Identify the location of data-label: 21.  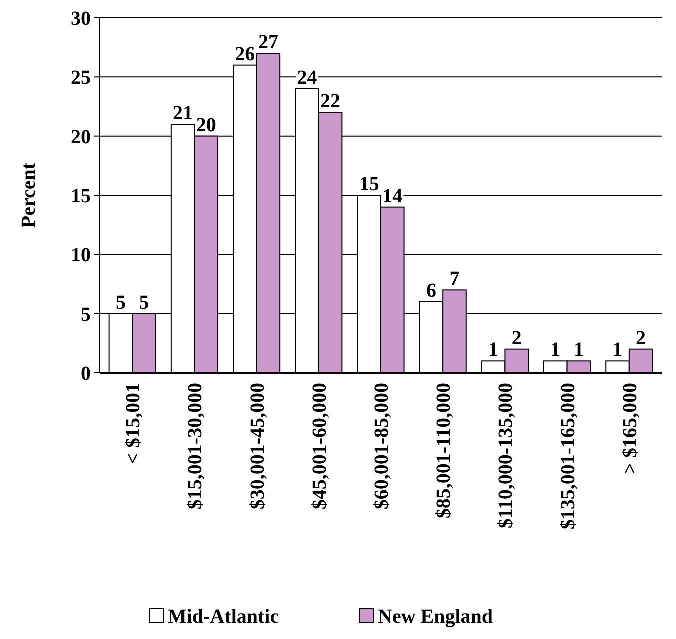
(183, 113).